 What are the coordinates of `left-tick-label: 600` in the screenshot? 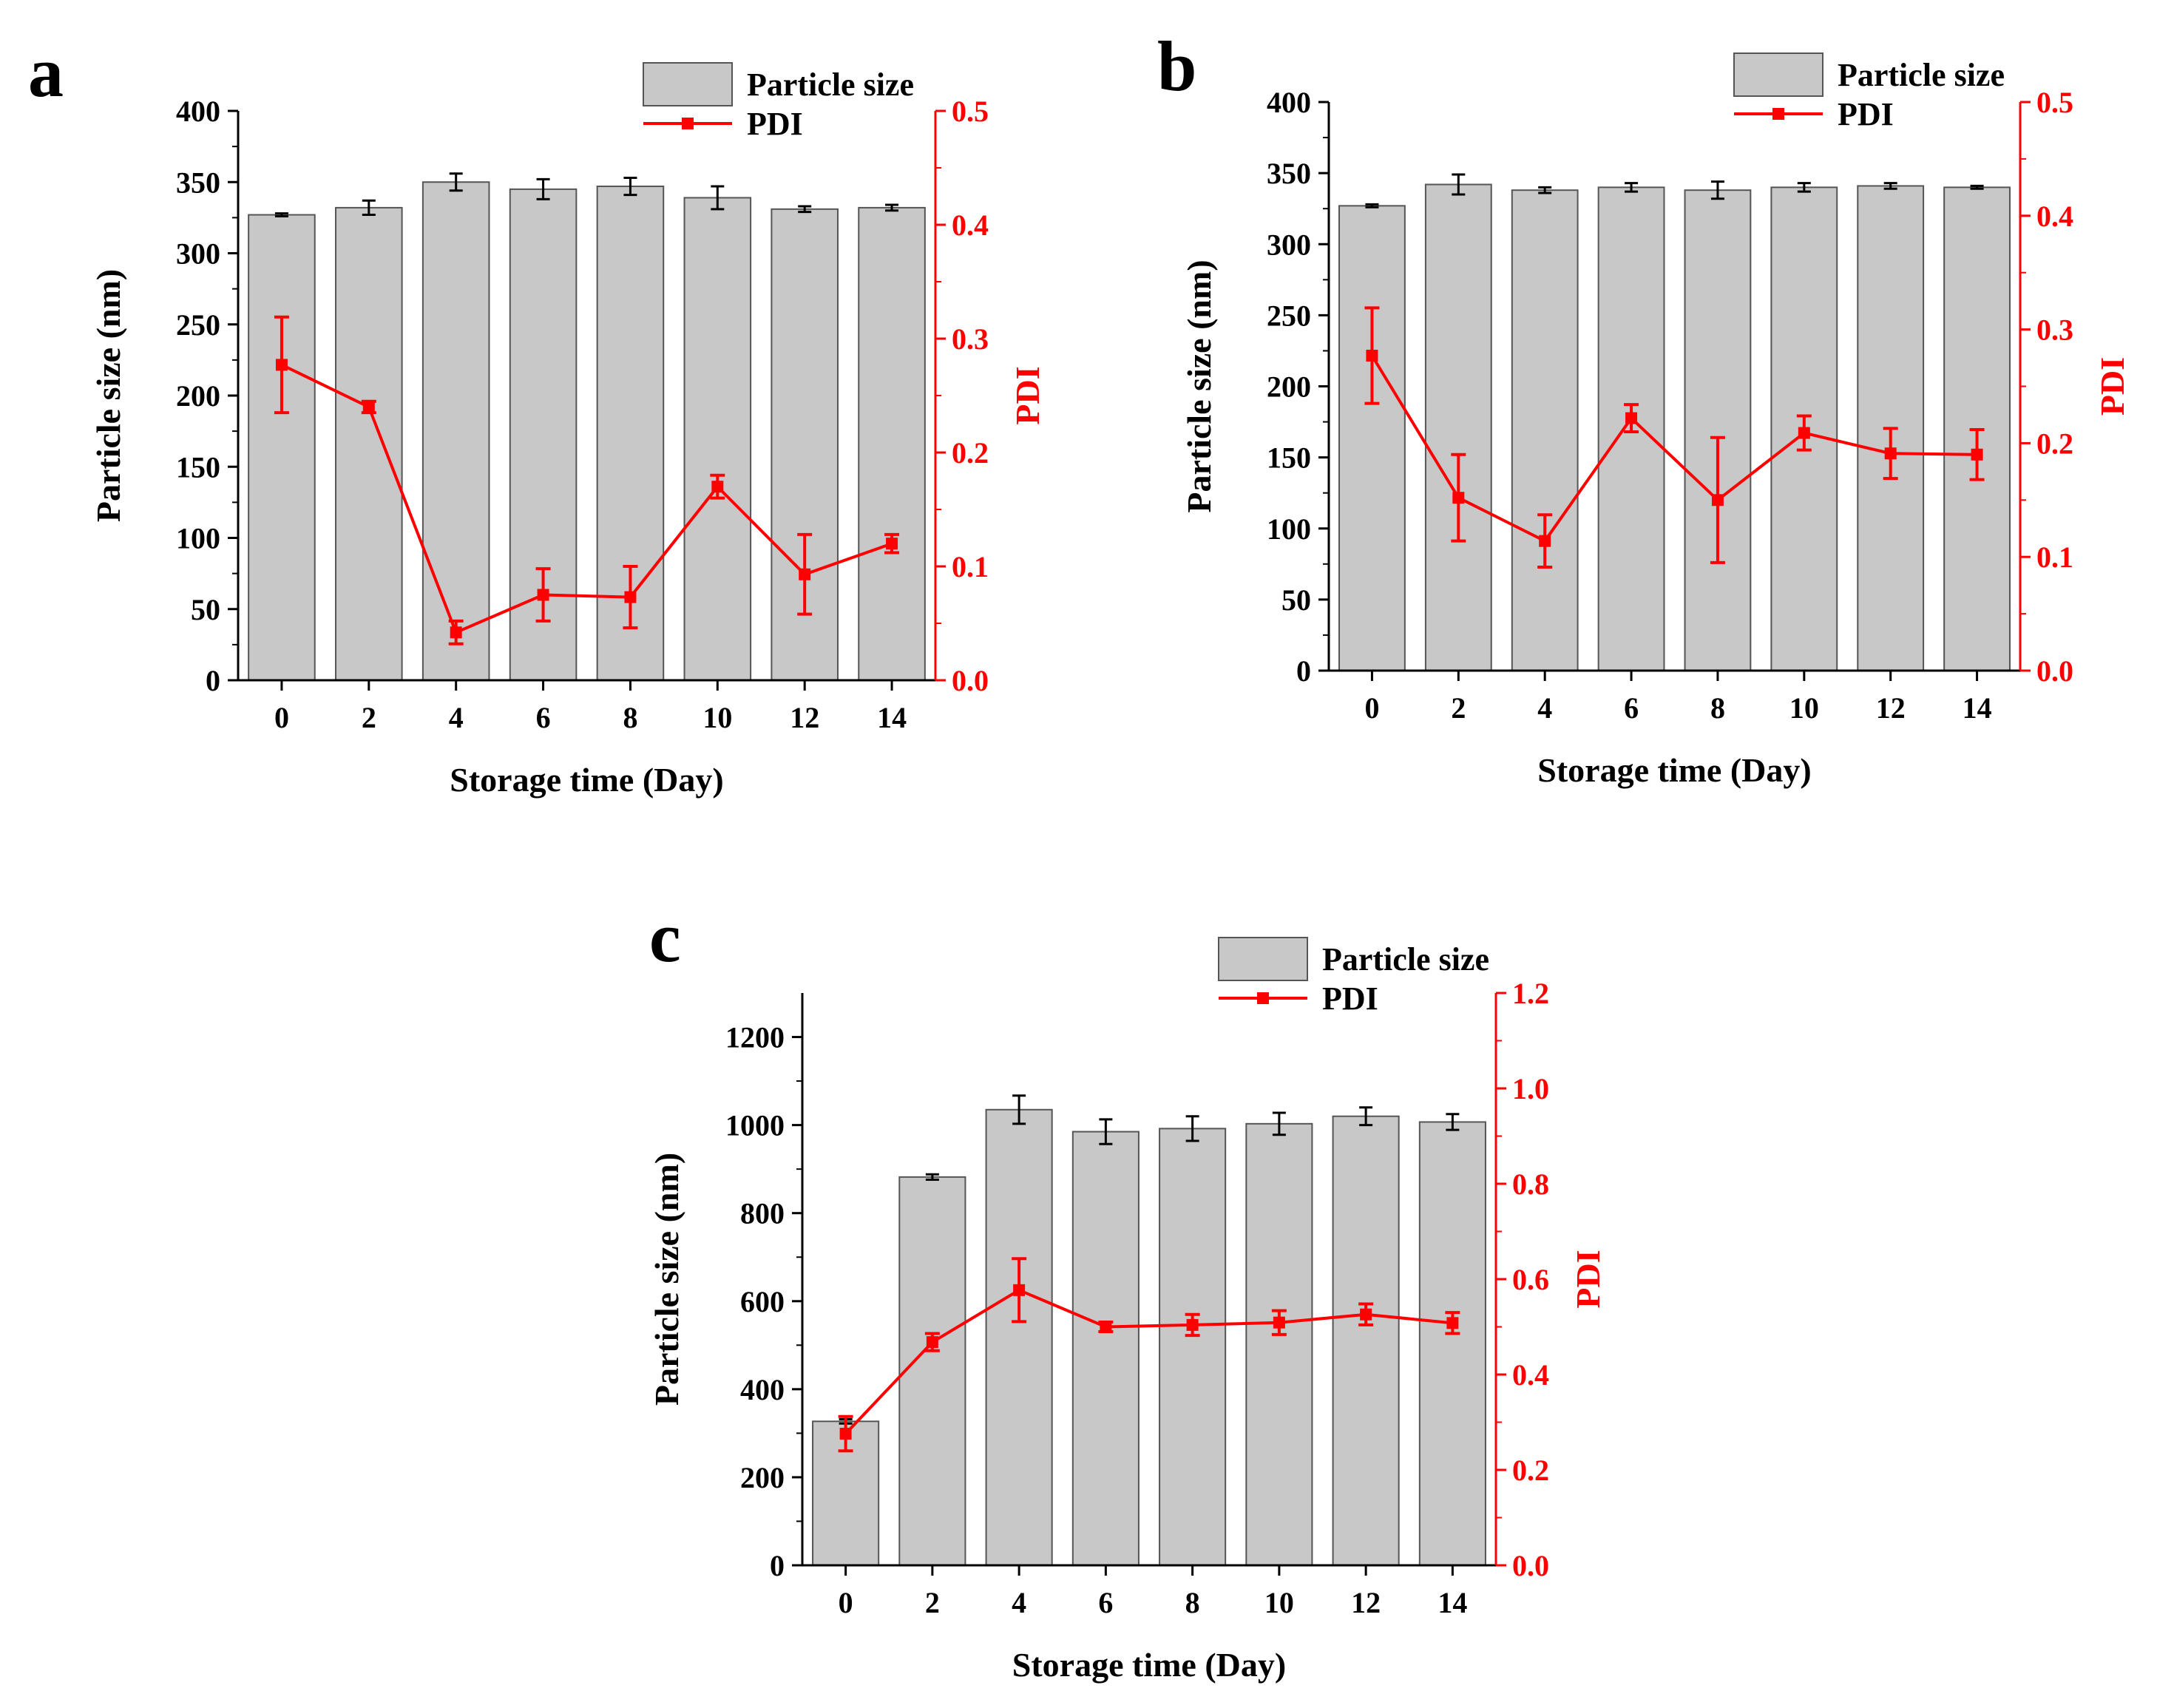 It's located at (763, 1301).